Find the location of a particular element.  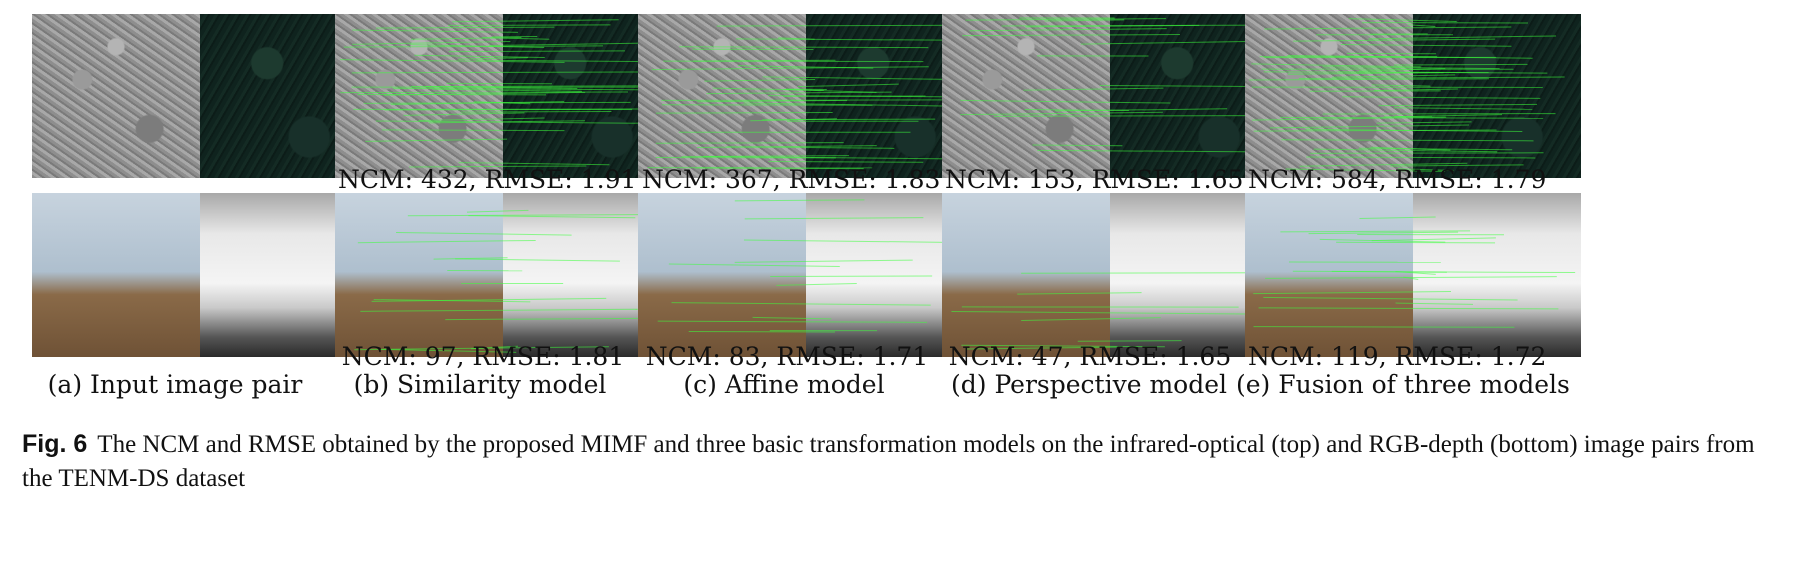

image-pair-top-b is located at coordinates (503, 96).